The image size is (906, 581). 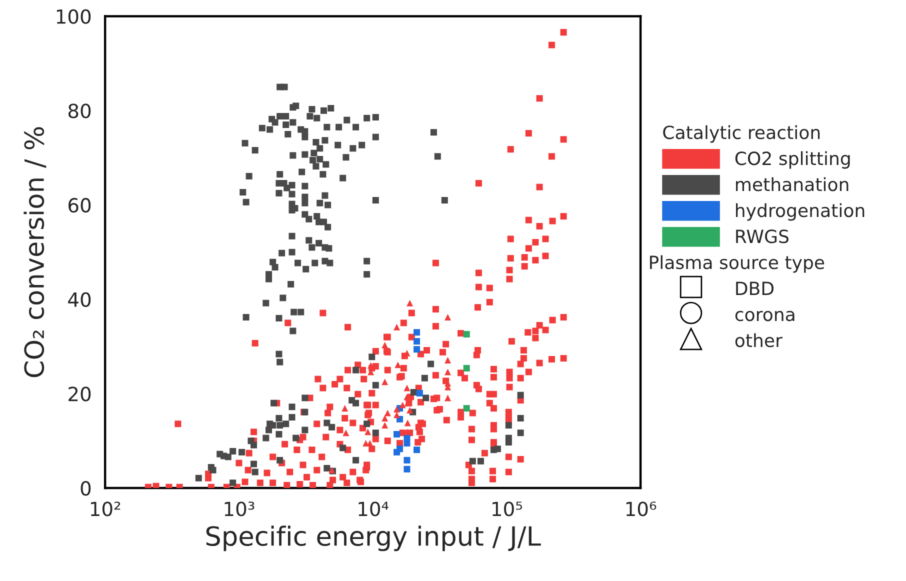 I want to click on y-tick-label: 40, so click(x=79, y=299).